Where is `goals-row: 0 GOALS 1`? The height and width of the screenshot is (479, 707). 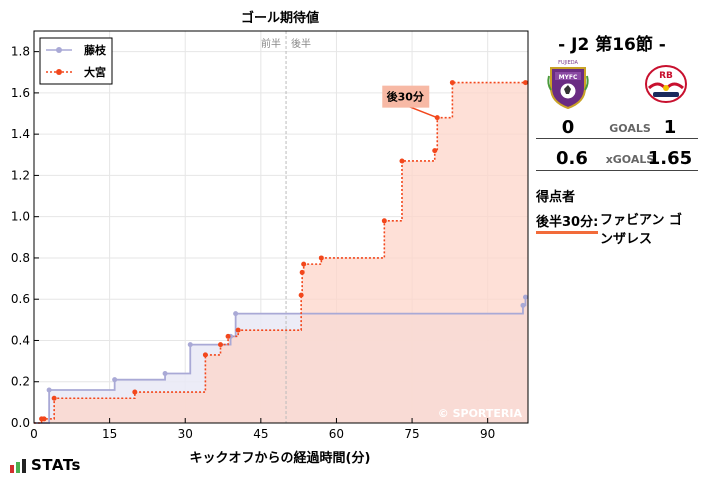
goals-row: 0 GOALS 1 is located at coordinates (617, 130).